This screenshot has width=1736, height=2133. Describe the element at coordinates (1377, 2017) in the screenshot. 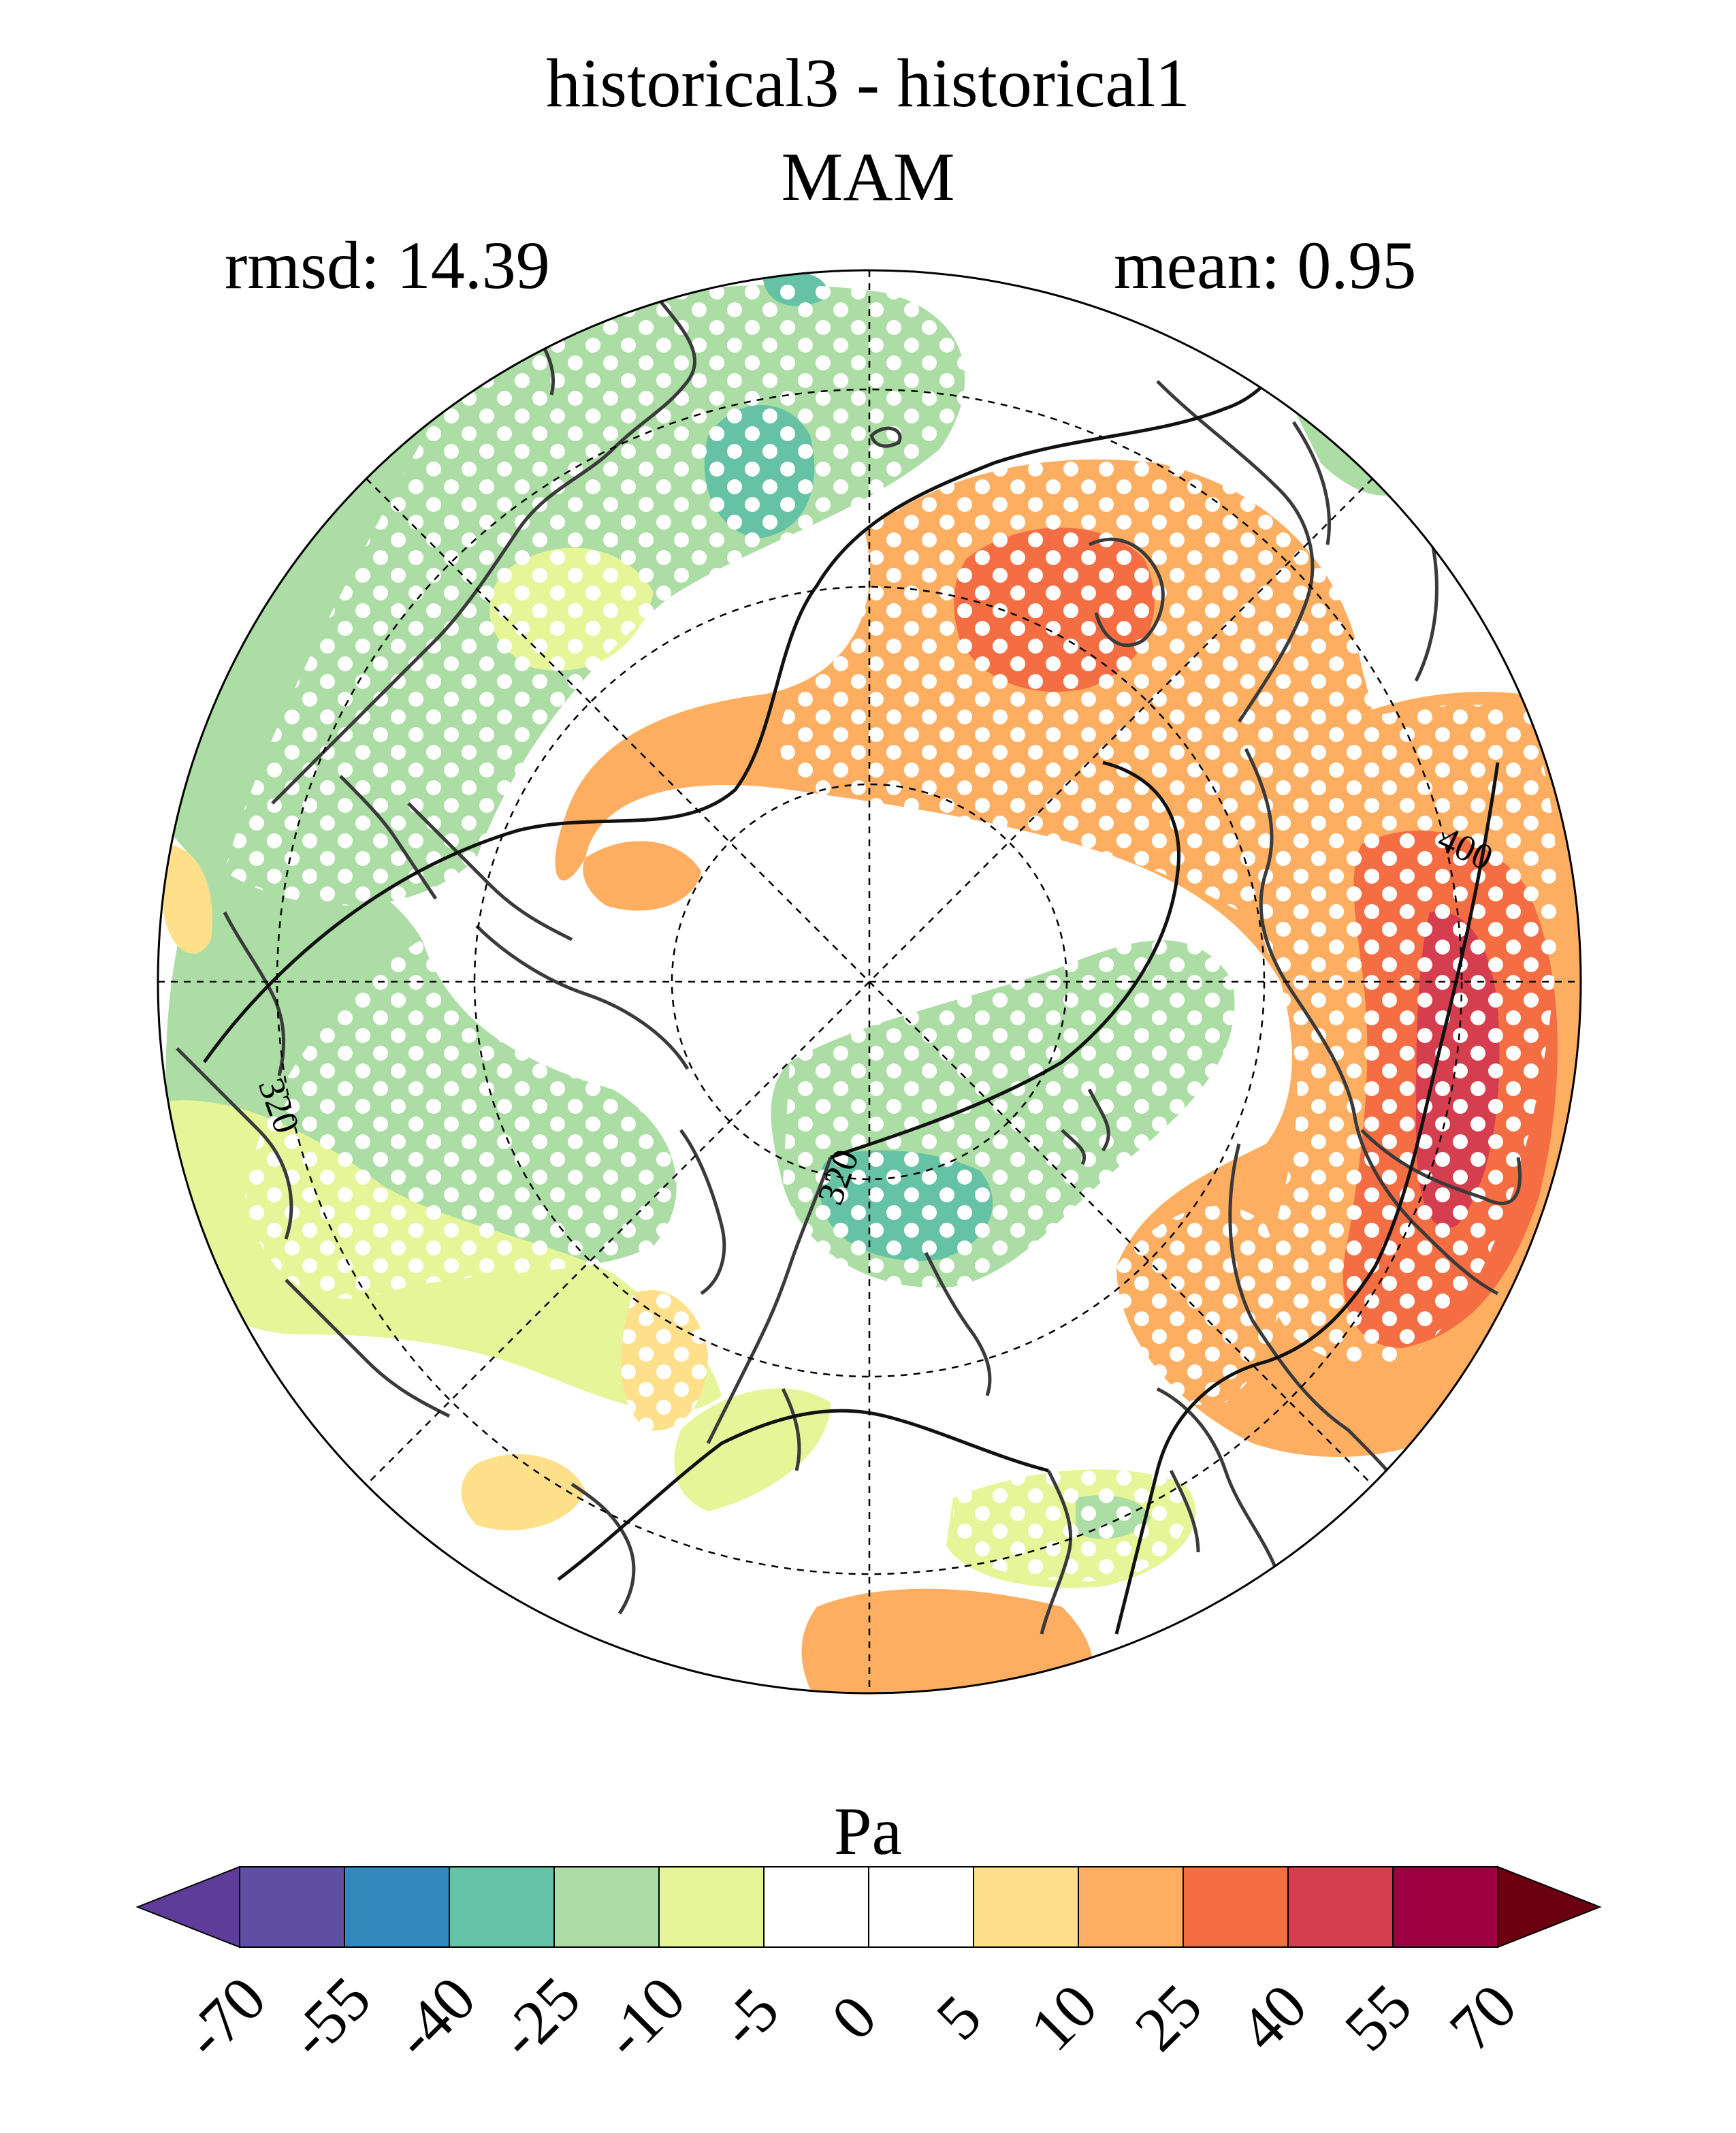

I see `colorbar-tick-label: 55` at that location.